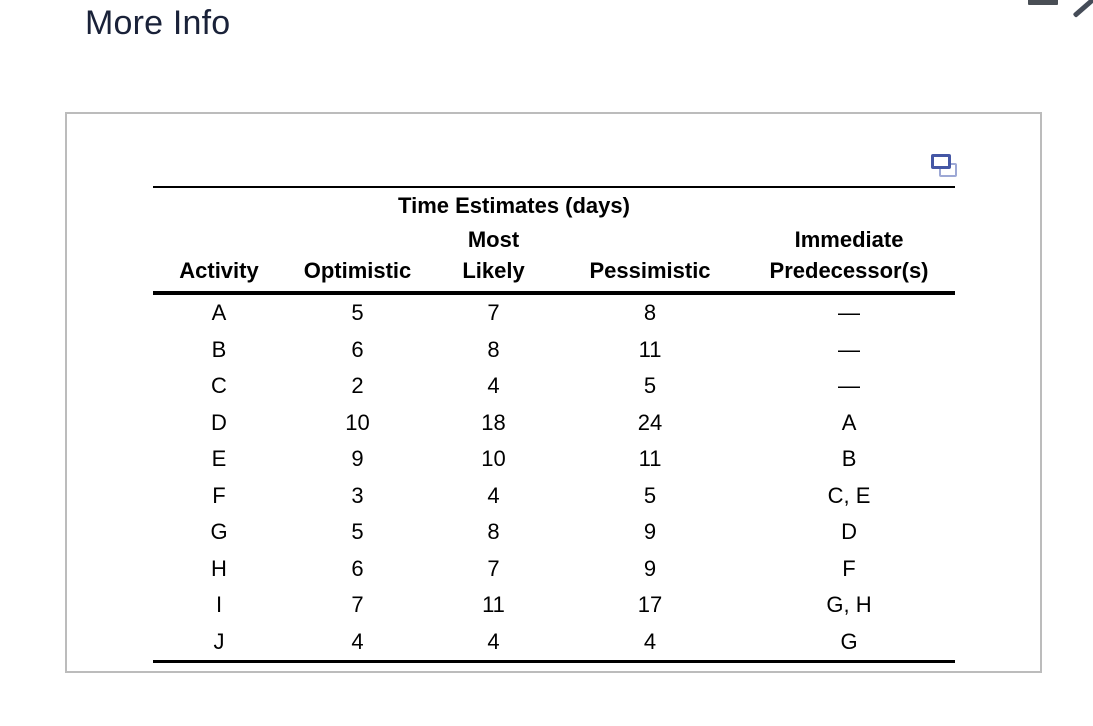 This screenshot has width=1093, height=726. I want to click on col-header-optimistic: Optimistic, so click(357, 259).